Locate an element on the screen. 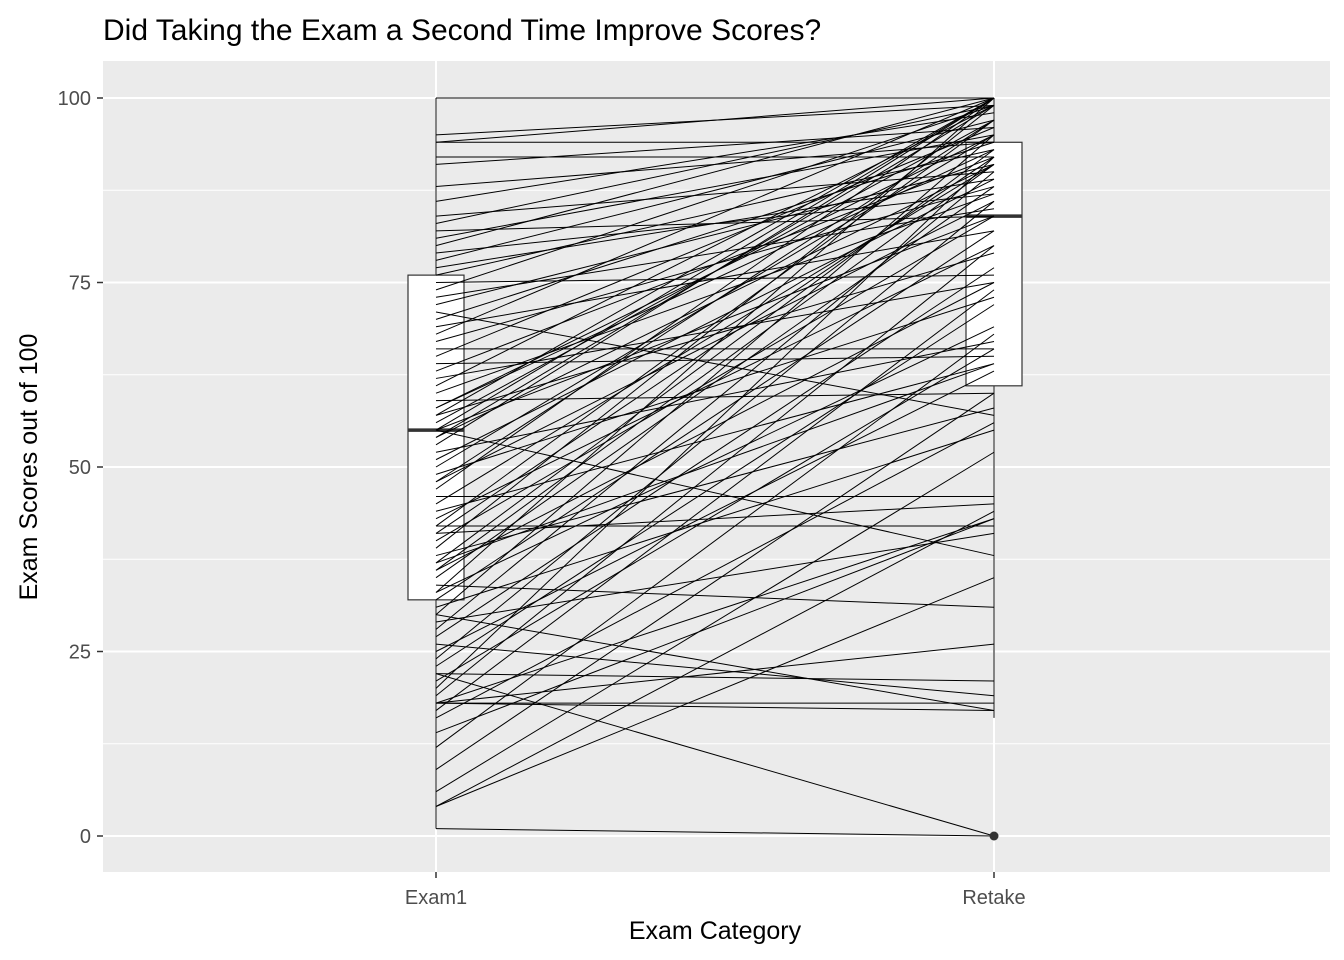  y-tick-label: 100 is located at coordinates (74, 99).